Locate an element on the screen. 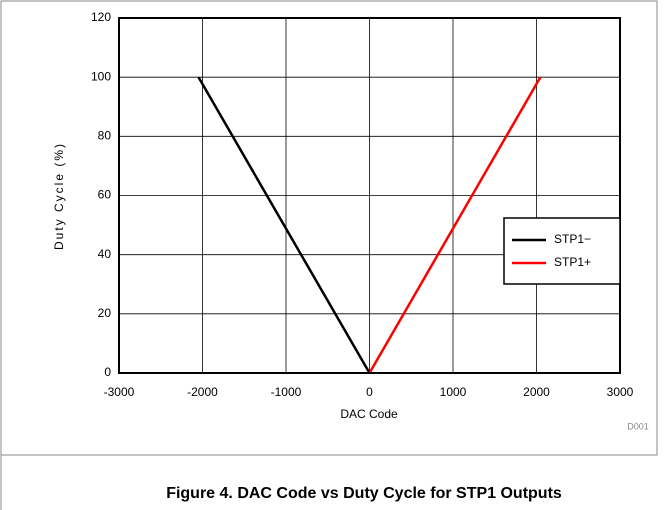 Image resolution: width=671 pixels, height=510 pixels. legend-label: STP1+ is located at coordinates (572, 262).